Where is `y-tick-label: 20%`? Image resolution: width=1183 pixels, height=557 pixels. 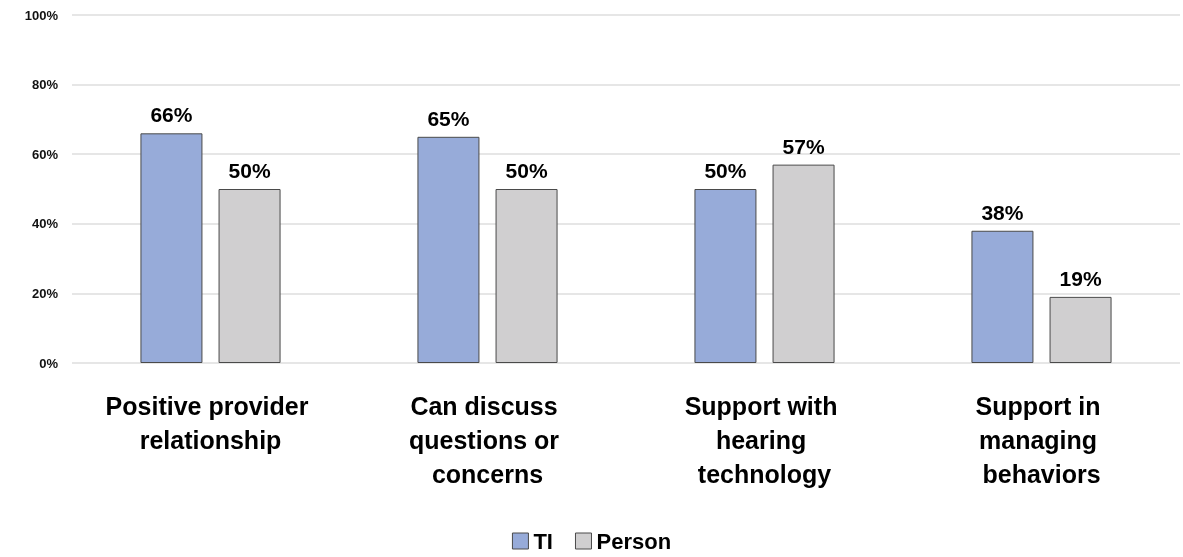
y-tick-label: 20% is located at coordinates (45, 293).